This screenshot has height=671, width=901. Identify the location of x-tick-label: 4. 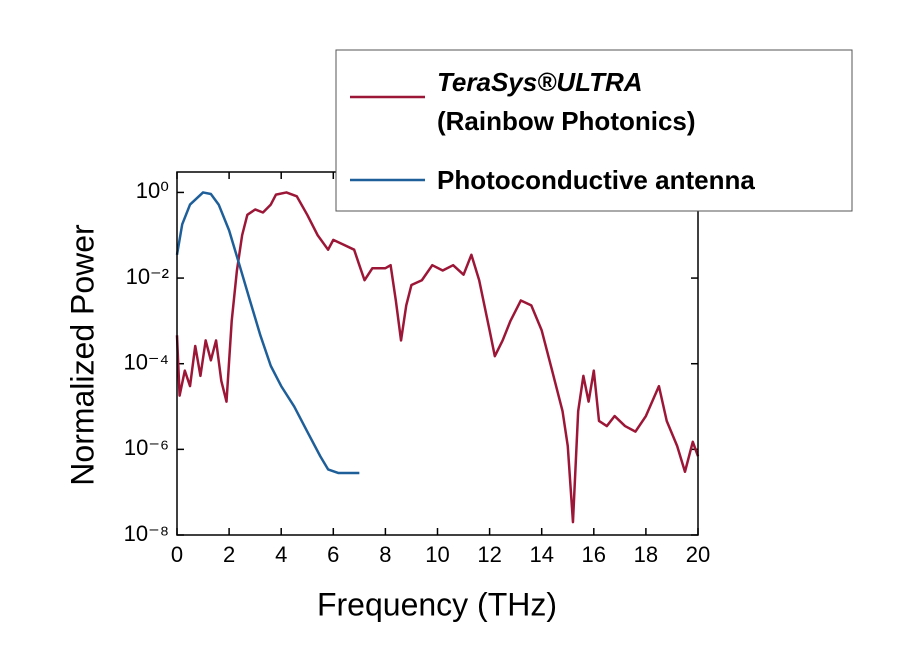
(281, 554).